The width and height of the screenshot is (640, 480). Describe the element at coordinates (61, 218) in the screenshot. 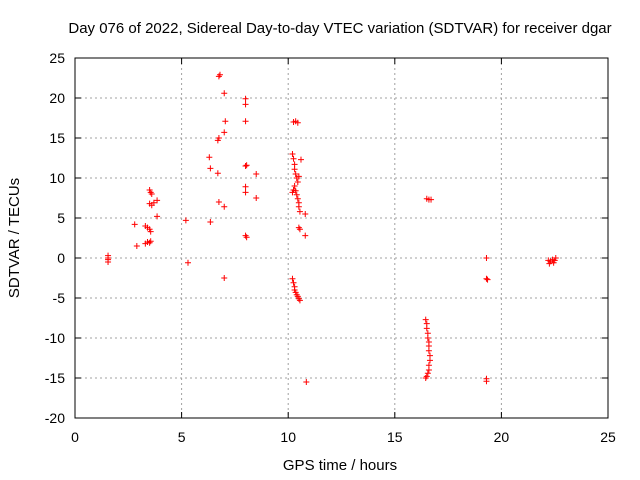

I see `y-tick-label: 5` at that location.